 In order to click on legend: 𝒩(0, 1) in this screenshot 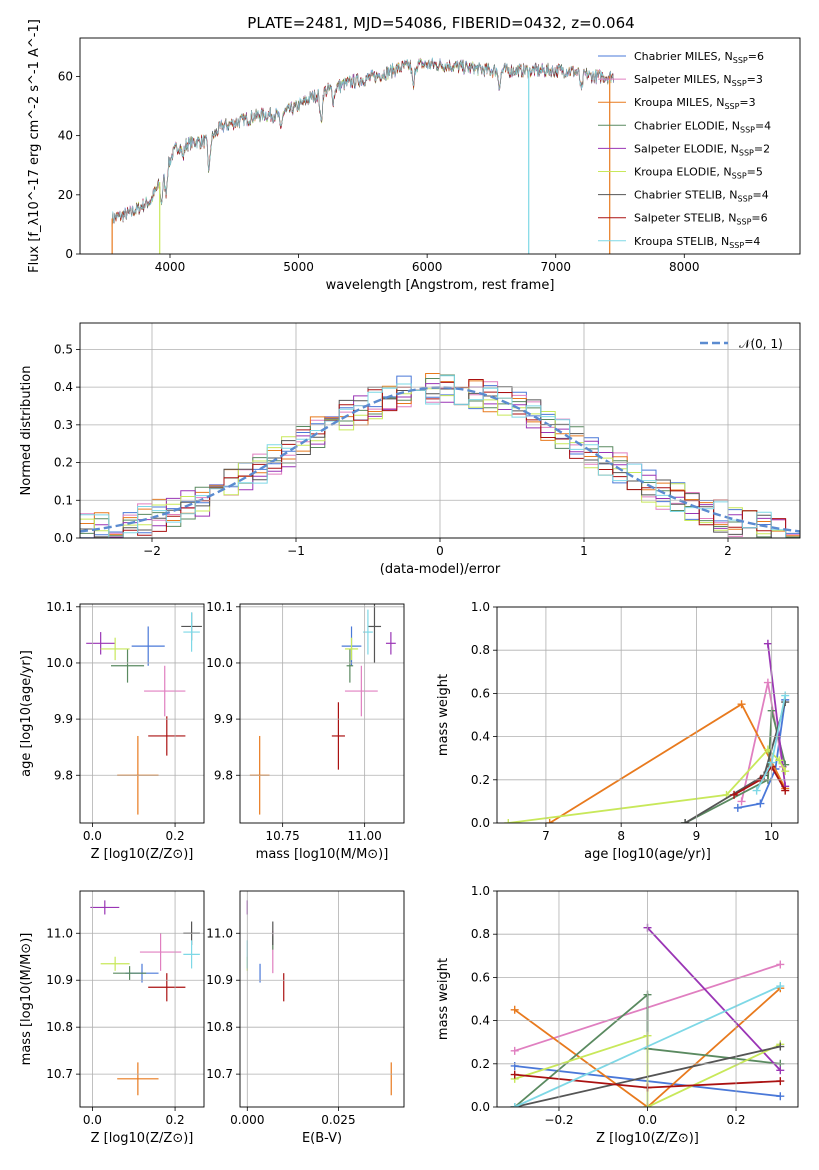, I will do `click(741, 344)`.